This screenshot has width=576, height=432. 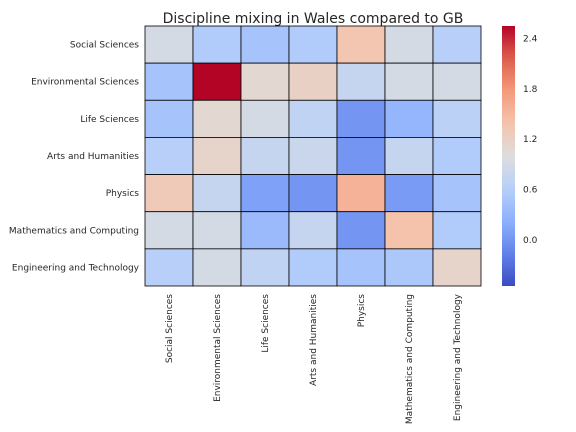 I want to click on row-label: Environmental Sciences, so click(x=85, y=83).